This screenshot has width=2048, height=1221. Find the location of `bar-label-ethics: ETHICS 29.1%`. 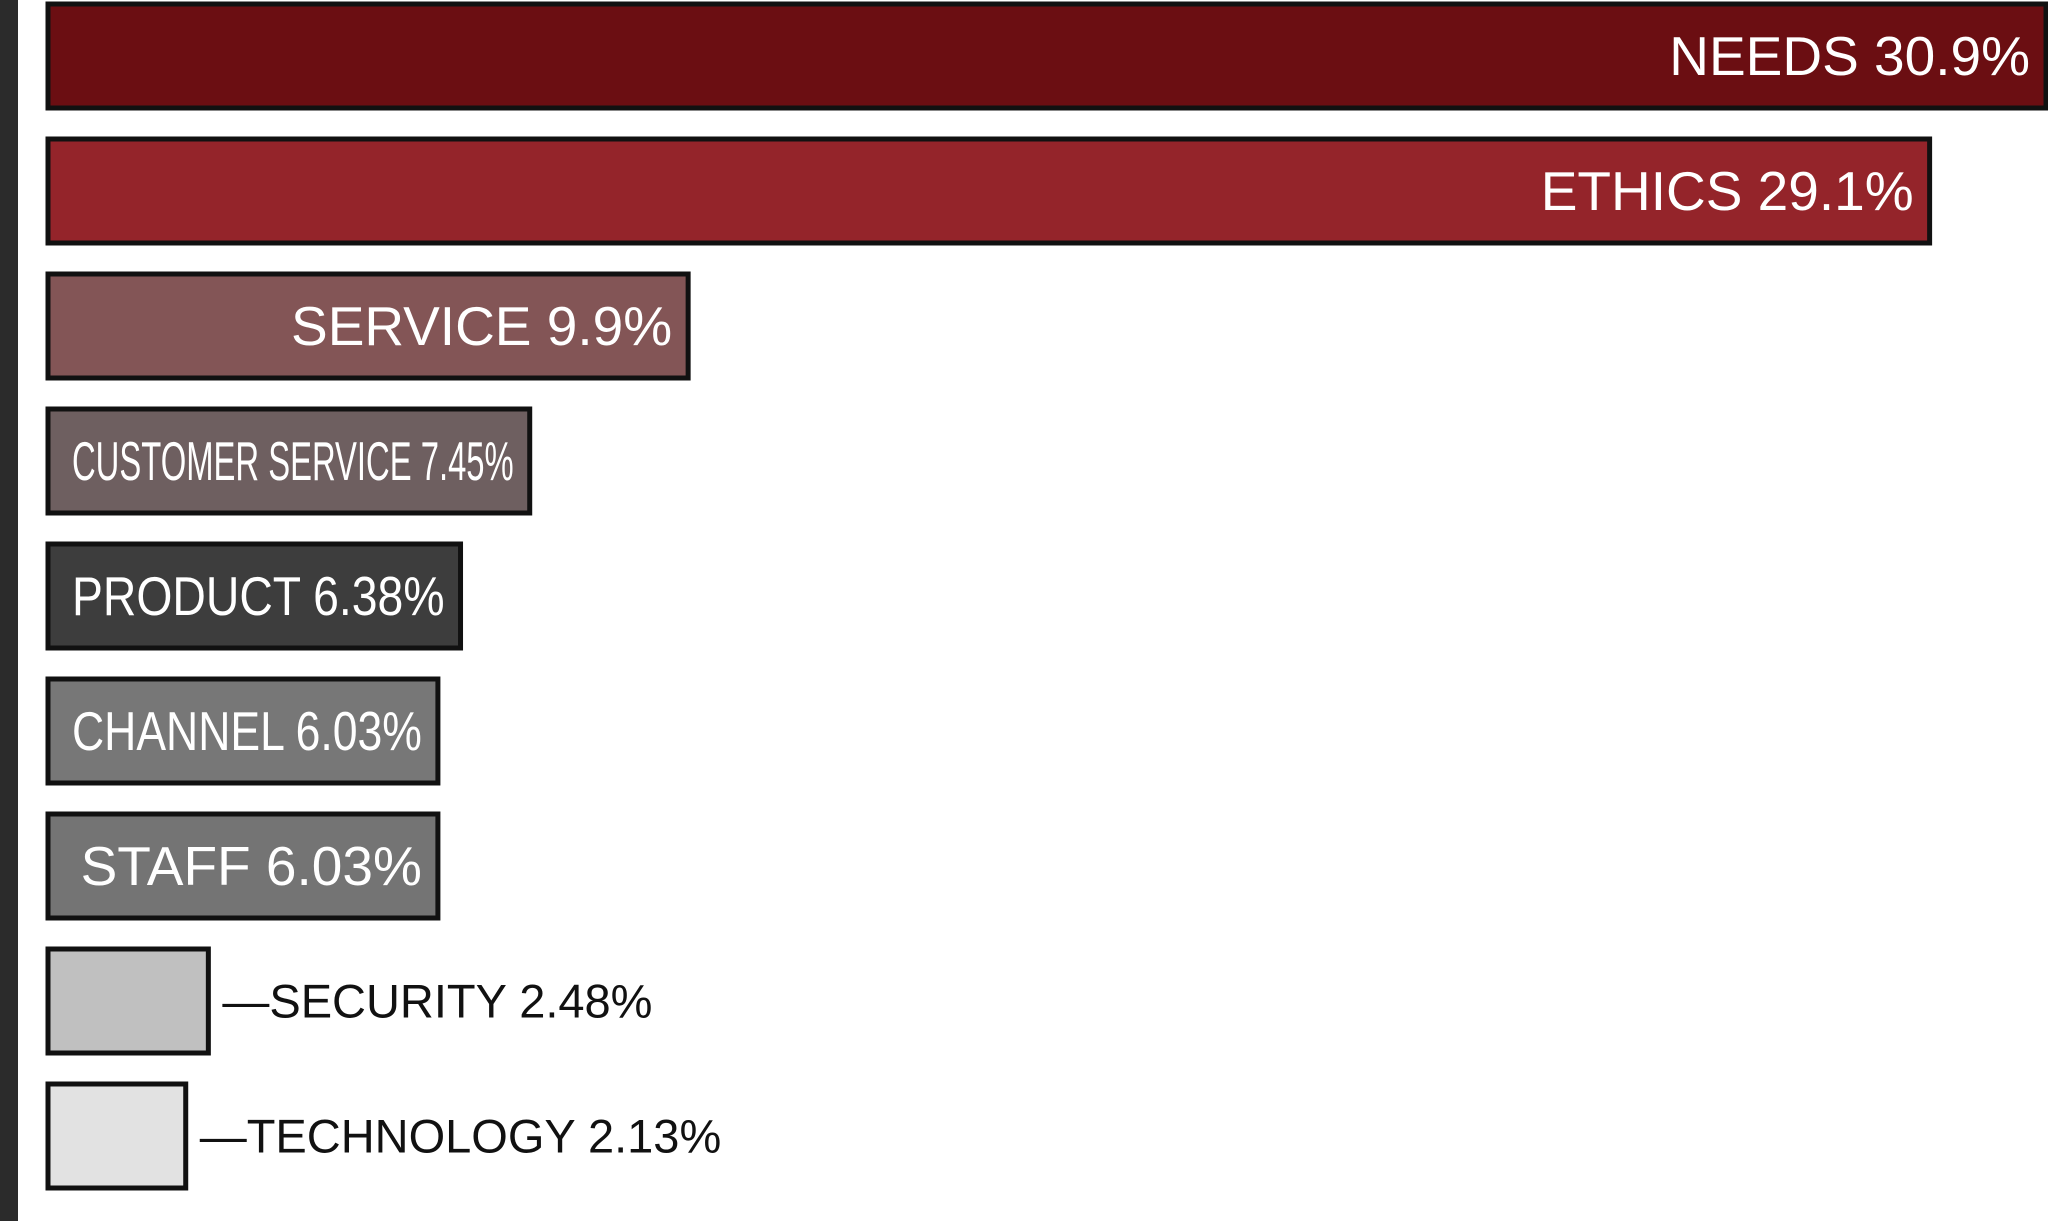

bar-label-ethics: ETHICS 29.1% is located at coordinates (1727, 191).